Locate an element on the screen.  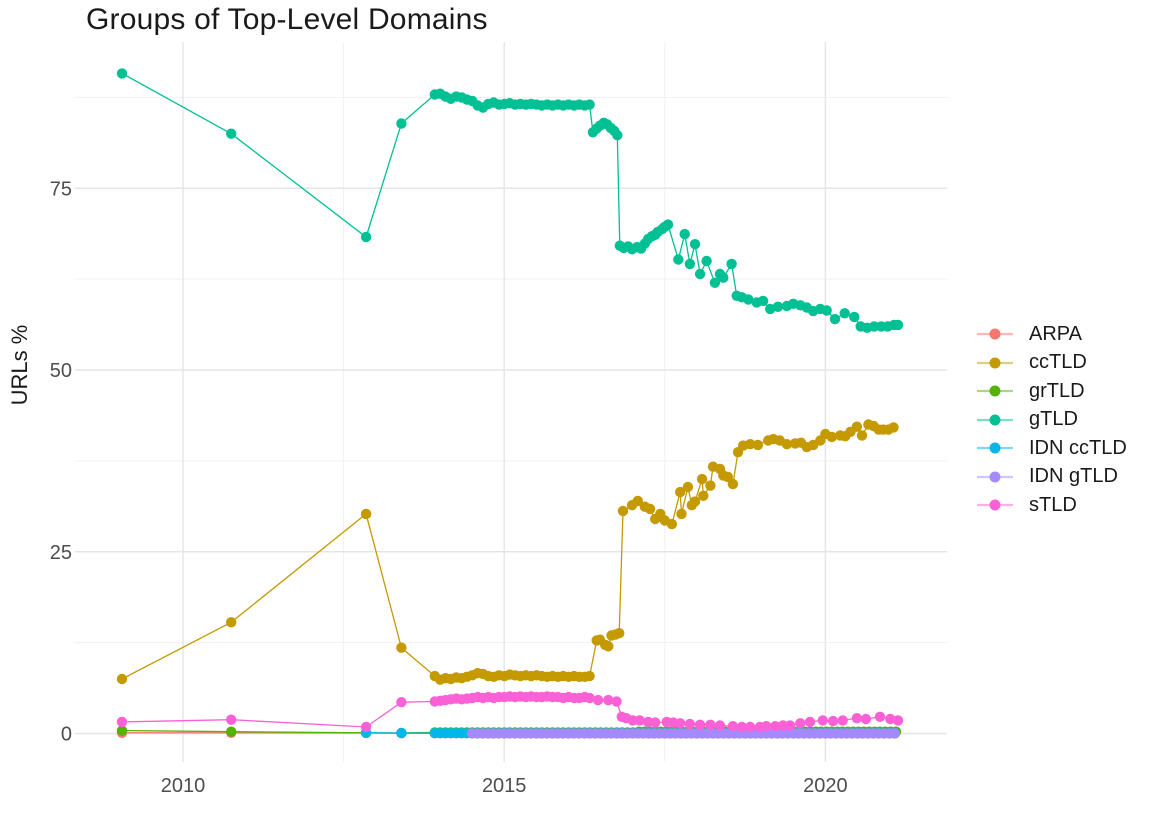
legend-item-cctld: ccTLD is located at coordinates (1031, 363).